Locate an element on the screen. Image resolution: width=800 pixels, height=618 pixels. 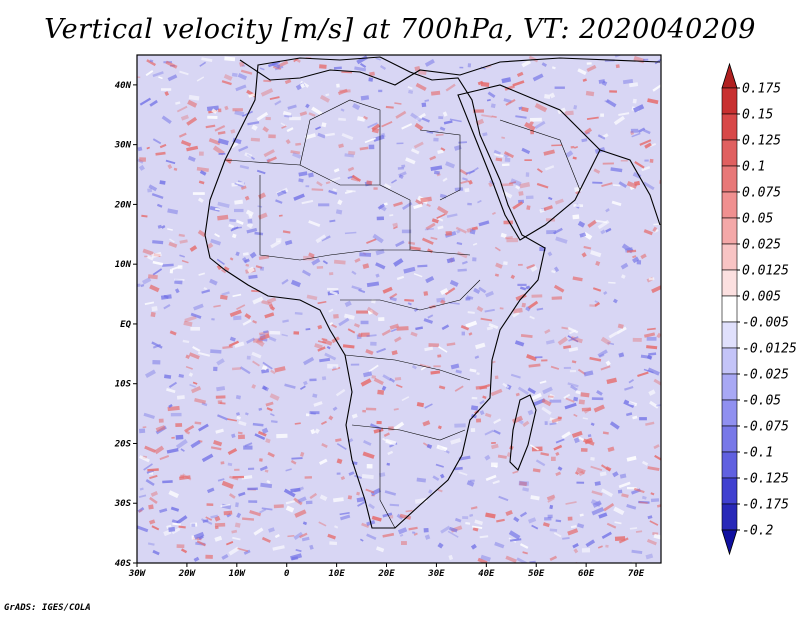
europe-coastline is located at coordinates (450, 71).